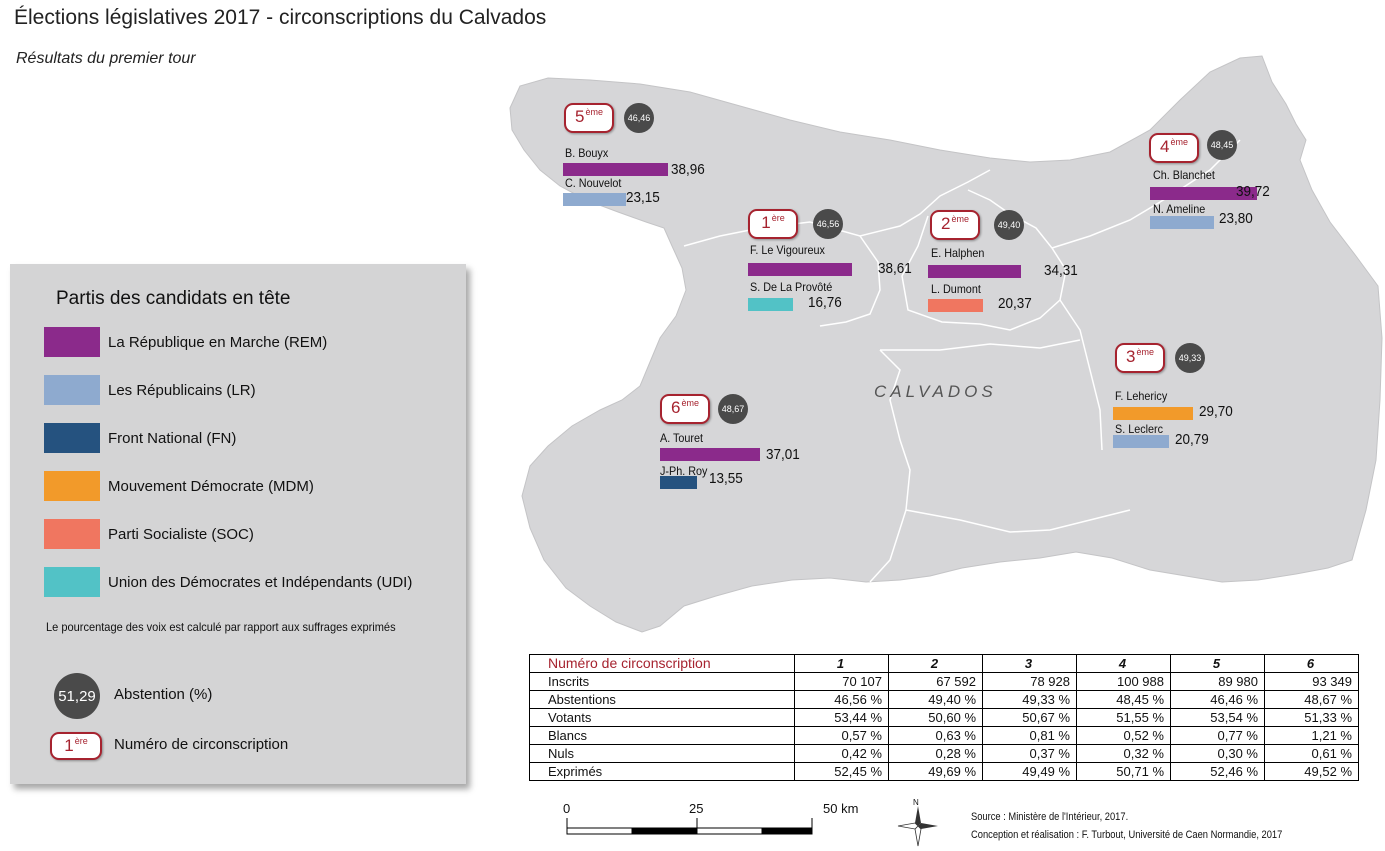  Describe the element at coordinates (1311, 699) in the screenshot. I see `table-cell: 48,67 %` at that location.